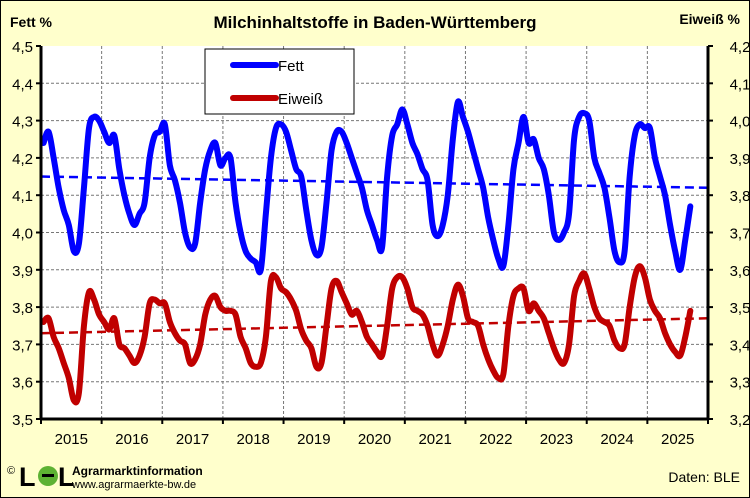 The width and height of the screenshot is (750, 498). I want to click on right-tick-label: 3,4, so click(740, 345).